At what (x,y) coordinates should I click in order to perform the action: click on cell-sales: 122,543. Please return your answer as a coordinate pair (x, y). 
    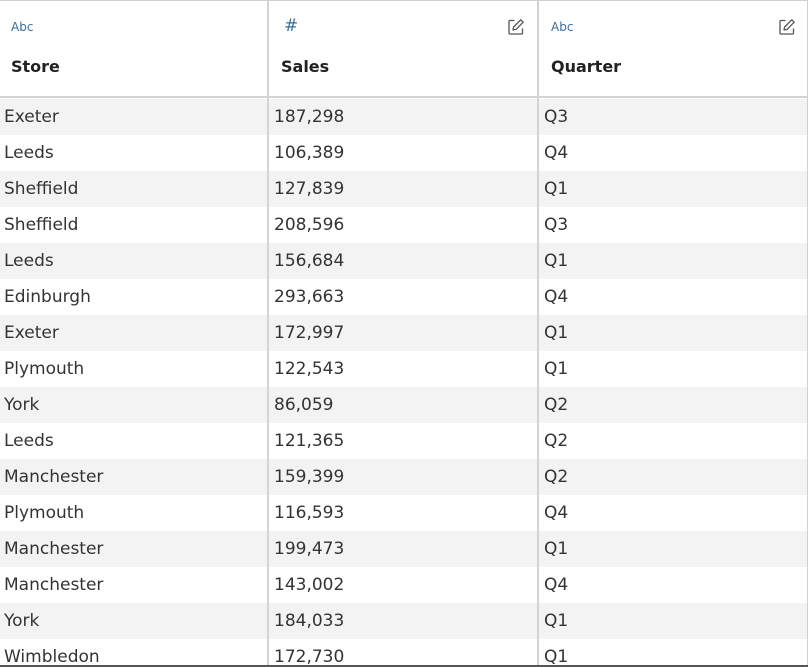
    Looking at the image, I should click on (309, 369).